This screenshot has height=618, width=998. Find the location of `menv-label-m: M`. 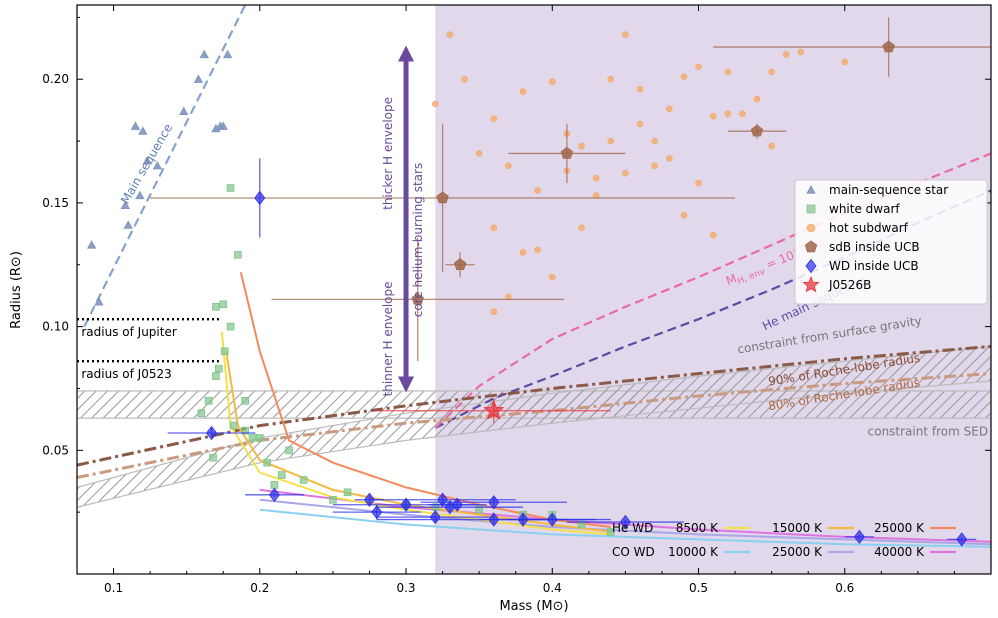

menv-label-m: M is located at coordinates (731, 279).